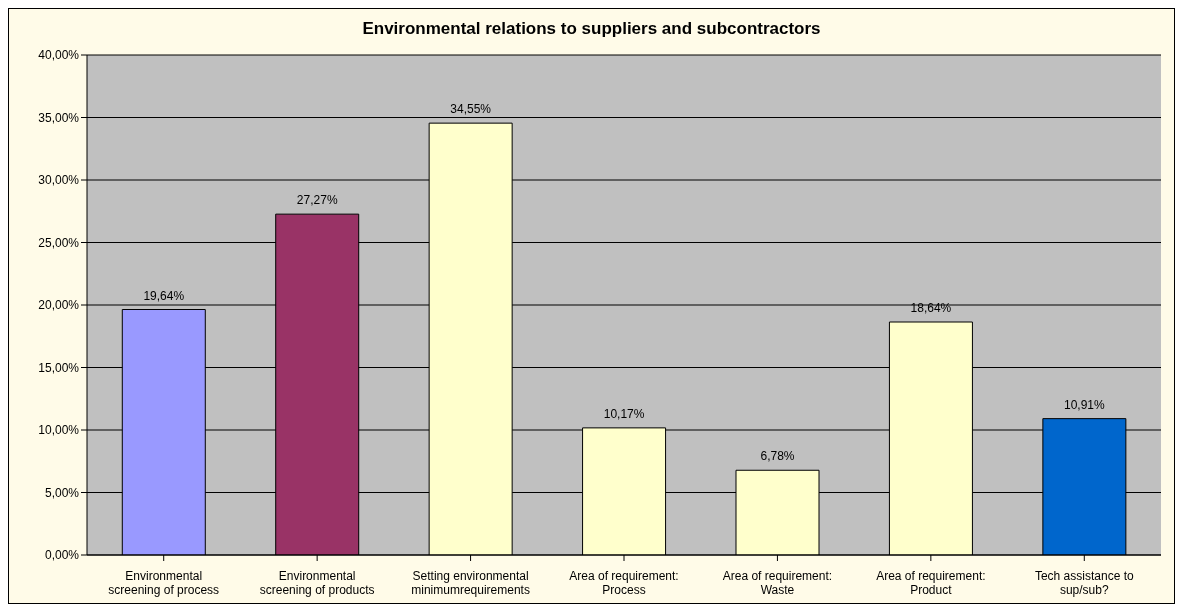 The image size is (1185, 614). I want to click on x-tick-label: Environmental screening of products, so click(317, 583).